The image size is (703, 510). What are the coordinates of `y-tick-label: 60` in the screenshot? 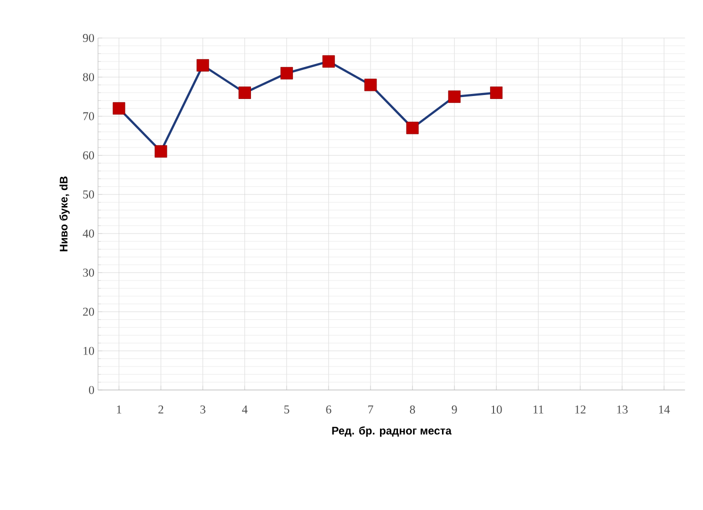 It's located at (88, 155).